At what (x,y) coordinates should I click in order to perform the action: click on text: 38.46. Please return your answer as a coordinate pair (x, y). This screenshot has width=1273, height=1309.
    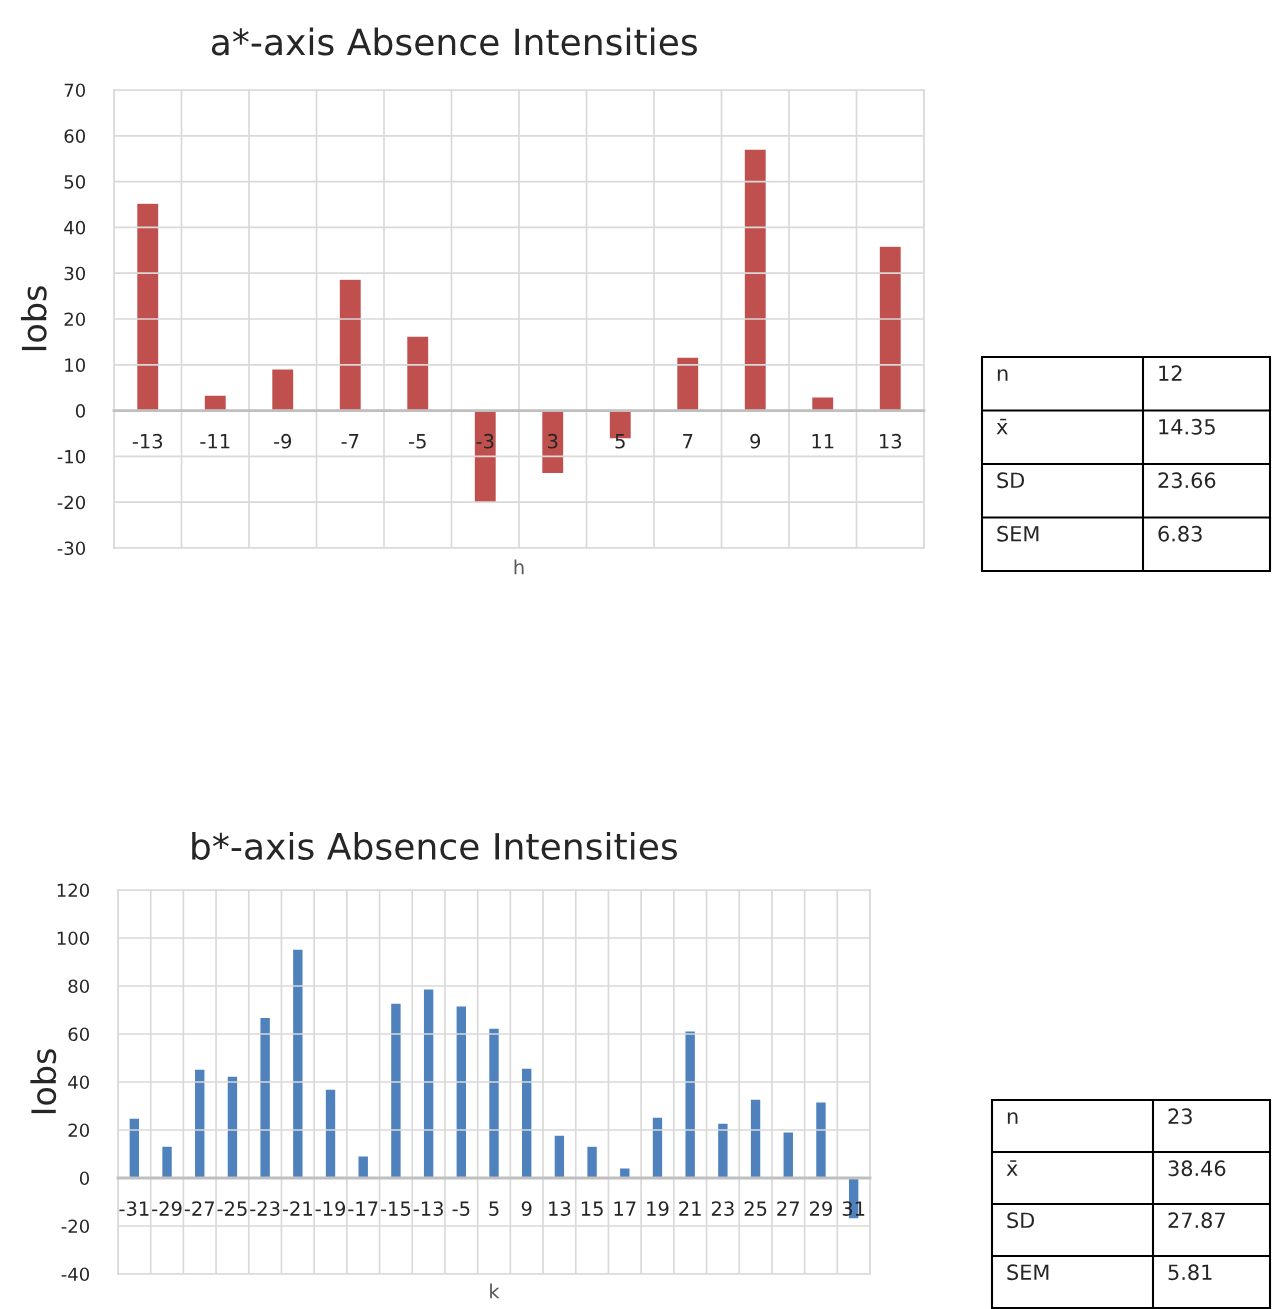
    Looking at the image, I should click on (1197, 1168).